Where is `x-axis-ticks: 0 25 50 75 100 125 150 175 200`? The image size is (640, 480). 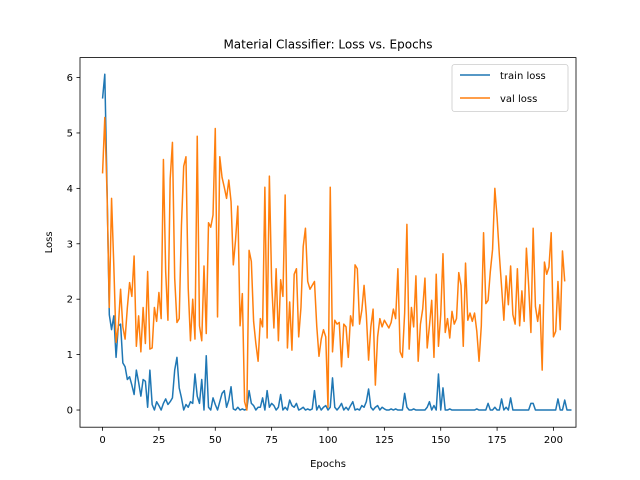 x-axis-ticks: 0 25 50 75 100 125 150 175 200 is located at coordinates (331, 436).